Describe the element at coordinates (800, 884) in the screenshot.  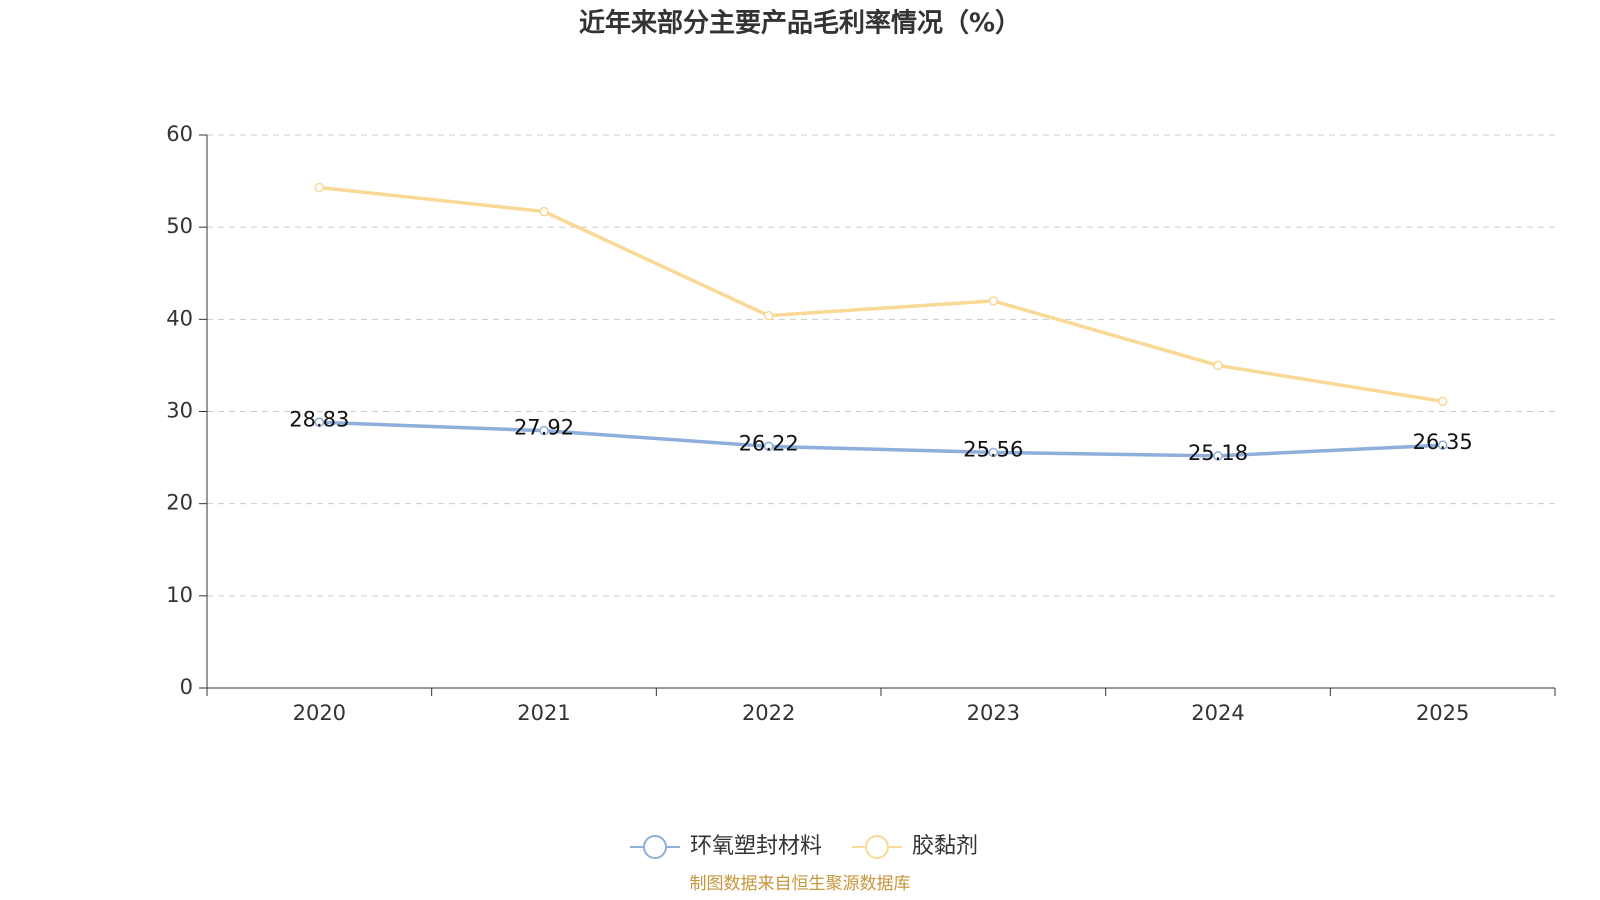
I see `source-note: 制图数据来自恒生聚源数据库` at that location.